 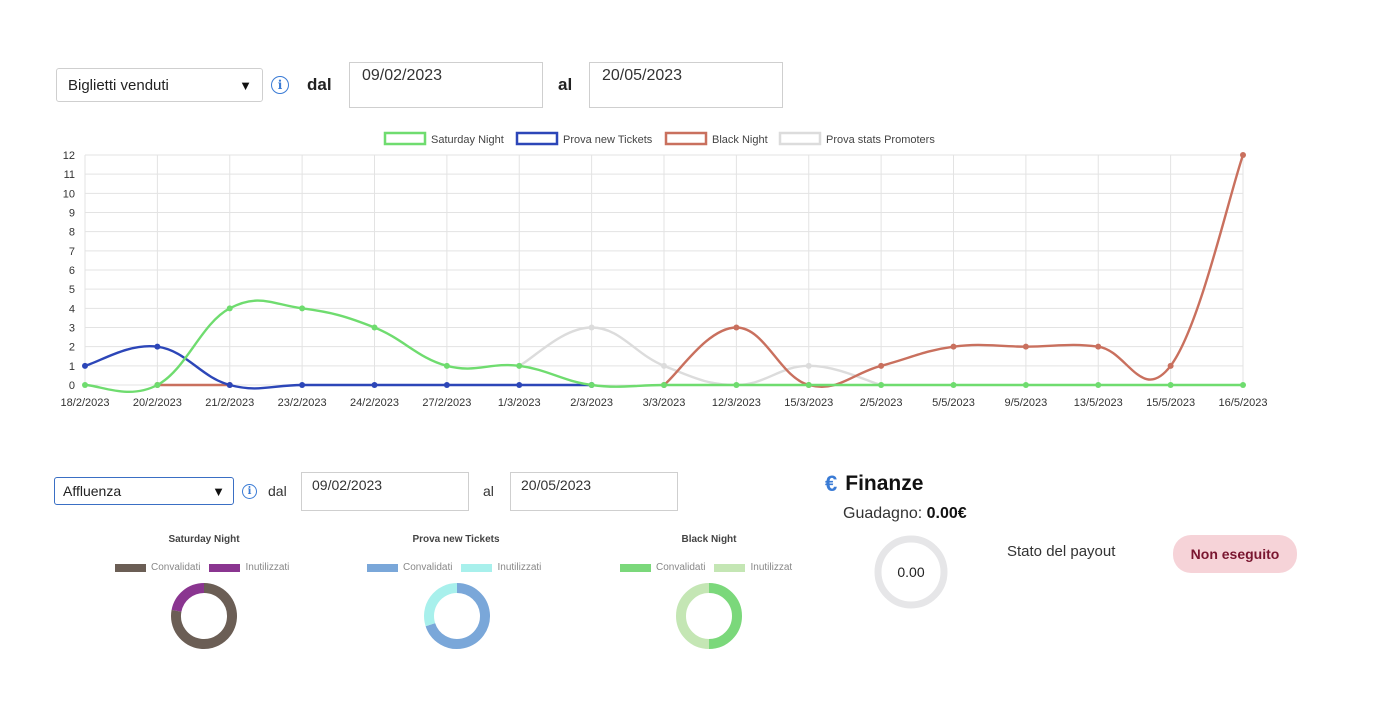 I want to click on y-tick-label: 8, so click(x=72, y=233).